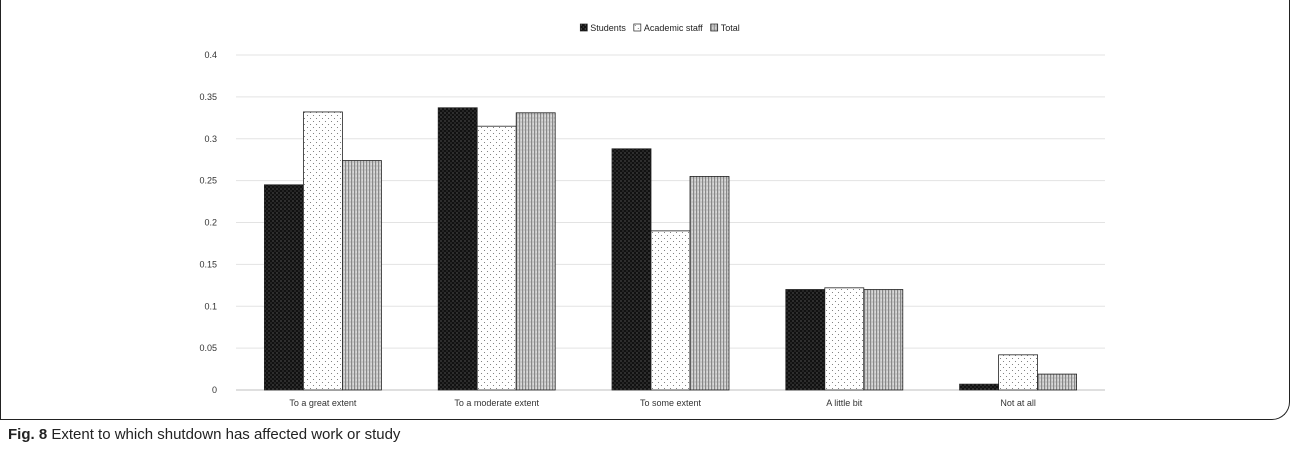 This screenshot has width=1292, height=451. I want to click on y-tick-label: 0.4, so click(210, 55).